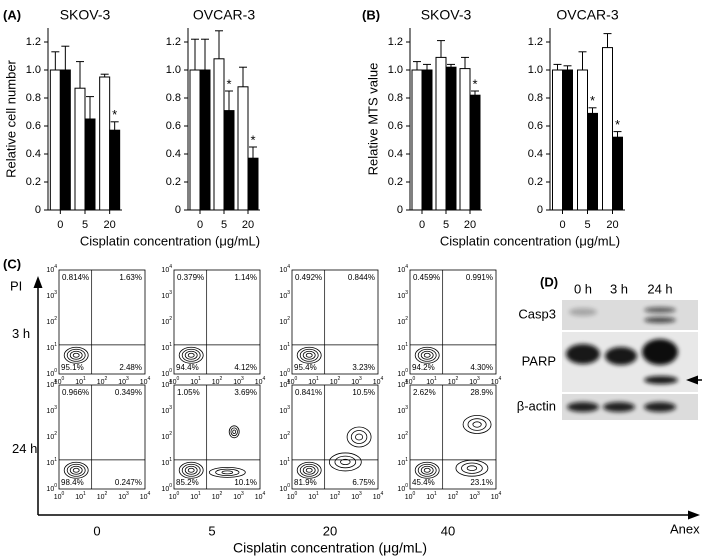 The height and width of the screenshot is (558, 708). Describe the element at coordinates (453, 381) in the screenshot. I see `x-tick-label: 10²` at that location.